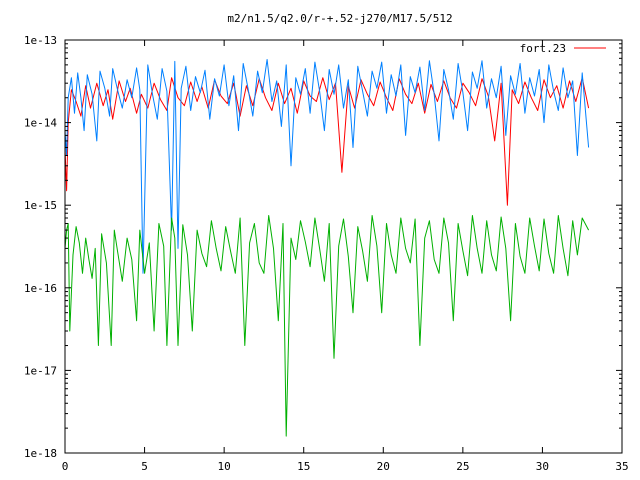  I want to click on x-tick-label: 0, so click(65, 466).